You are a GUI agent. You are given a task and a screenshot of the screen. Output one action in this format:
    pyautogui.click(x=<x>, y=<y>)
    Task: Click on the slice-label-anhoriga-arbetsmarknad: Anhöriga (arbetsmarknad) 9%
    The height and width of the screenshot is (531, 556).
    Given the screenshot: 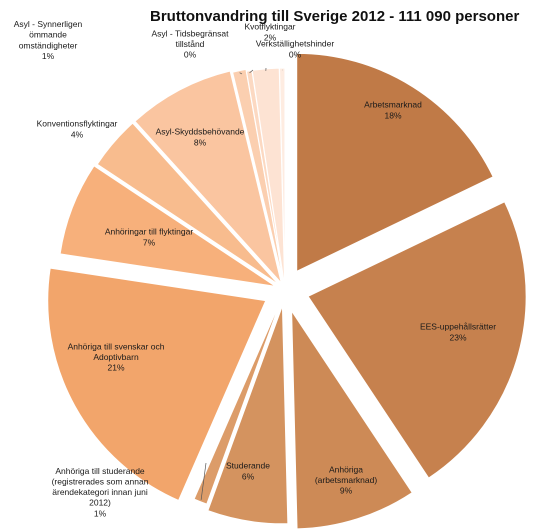 What is the action you would take?
    pyautogui.click(x=346, y=479)
    